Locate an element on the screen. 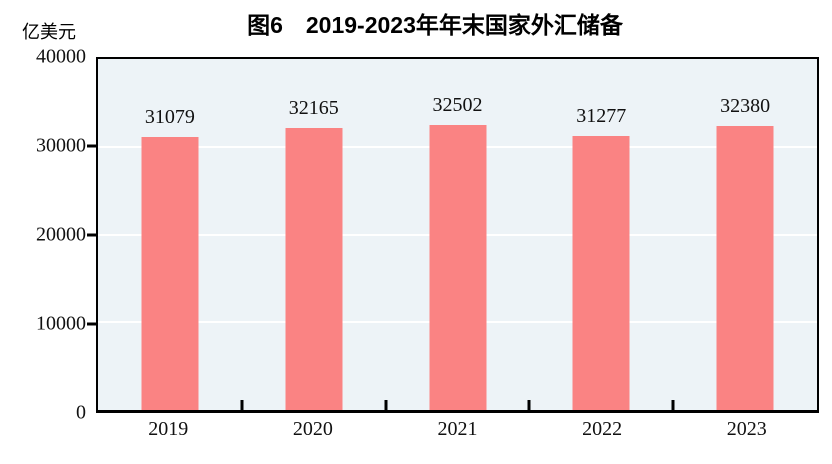 The height and width of the screenshot is (464, 832). y-tick-label: 30000 is located at coordinates (61, 145).